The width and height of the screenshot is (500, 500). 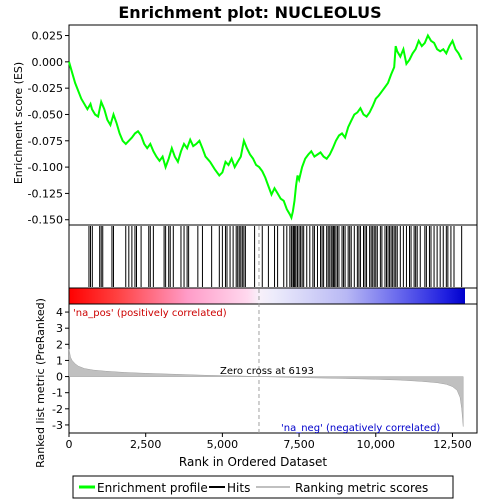 I want to click on chart-title: Enrichment plot: NUCLEOLUS, so click(x=249, y=12).